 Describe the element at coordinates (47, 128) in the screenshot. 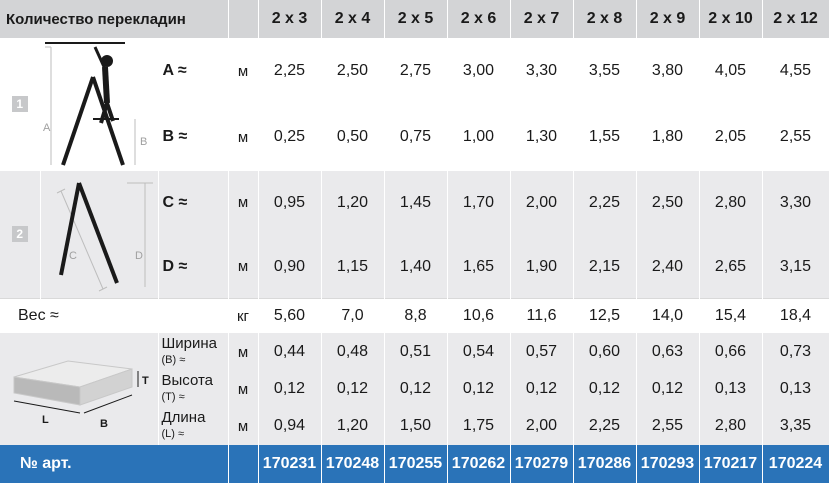

I see `dim-a-label: A` at that location.